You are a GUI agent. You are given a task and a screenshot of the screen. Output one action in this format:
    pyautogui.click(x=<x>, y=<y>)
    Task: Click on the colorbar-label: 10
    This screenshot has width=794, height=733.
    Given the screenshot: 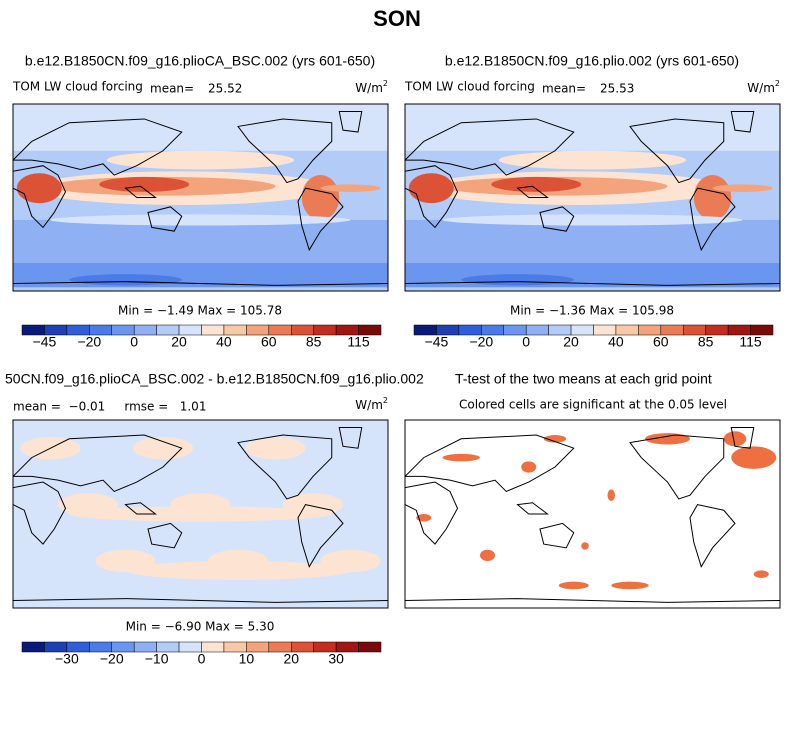 What is the action you would take?
    pyautogui.click(x=247, y=659)
    